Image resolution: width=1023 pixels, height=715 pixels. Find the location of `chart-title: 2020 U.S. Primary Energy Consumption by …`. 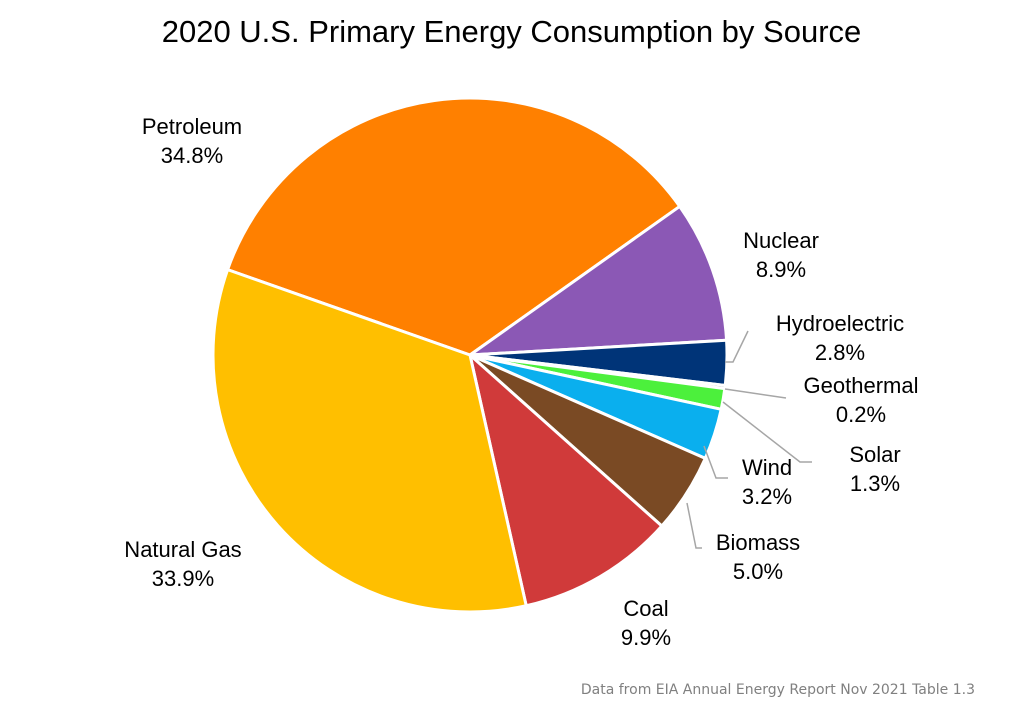

chart-title: 2020 U.S. Primary Energy Consumption by … is located at coordinates (511, 31).